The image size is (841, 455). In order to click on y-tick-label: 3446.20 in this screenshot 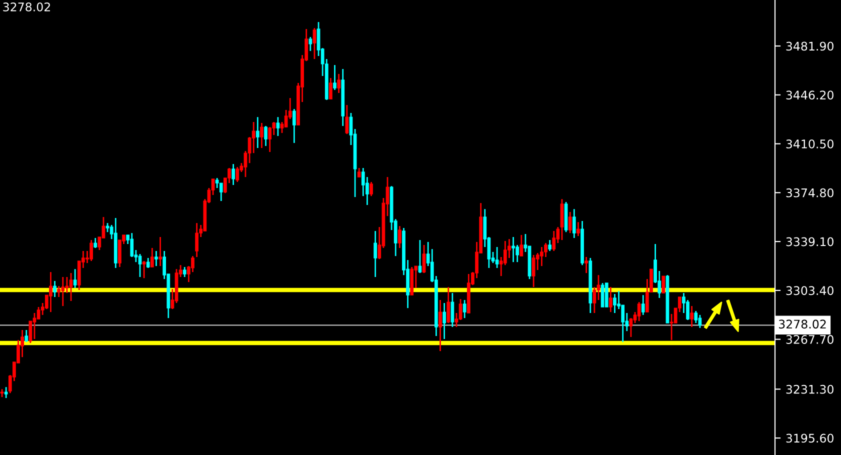, I will do `click(810, 95)`.